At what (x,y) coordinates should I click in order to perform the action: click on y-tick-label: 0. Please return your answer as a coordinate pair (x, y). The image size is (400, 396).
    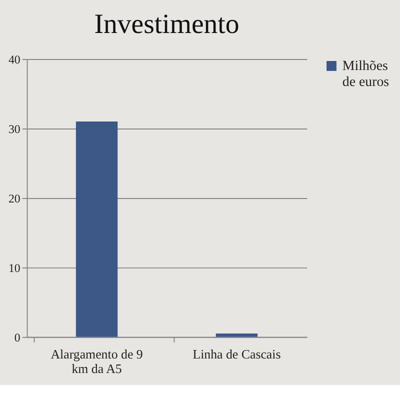
    Looking at the image, I should click on (17, 337).